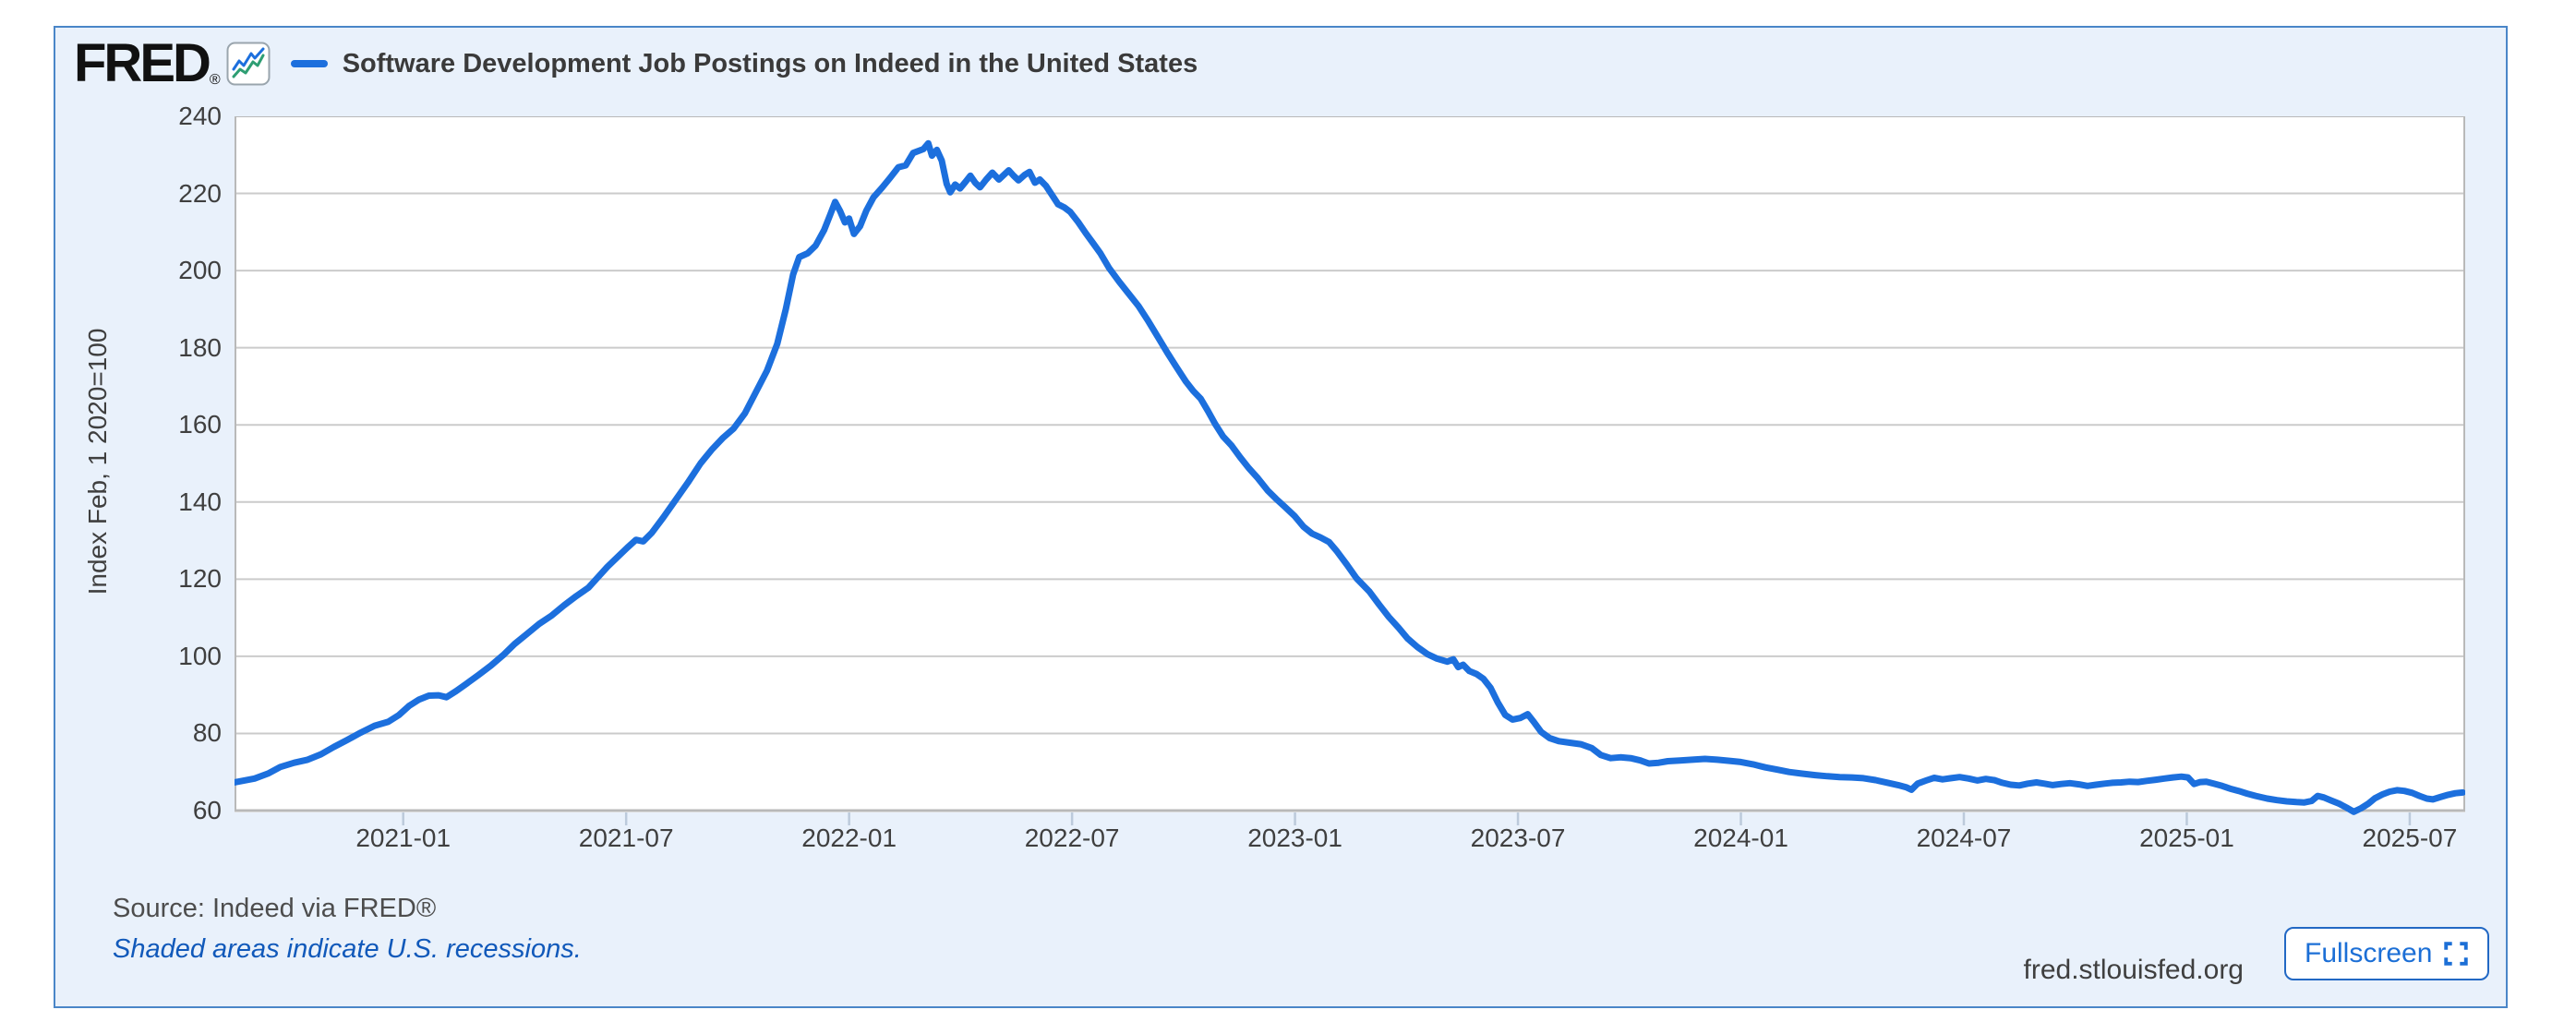 This screenshot has height=1034, width=2576. I want to click on x-tick-label: 2025-07, so click(2410, 838).